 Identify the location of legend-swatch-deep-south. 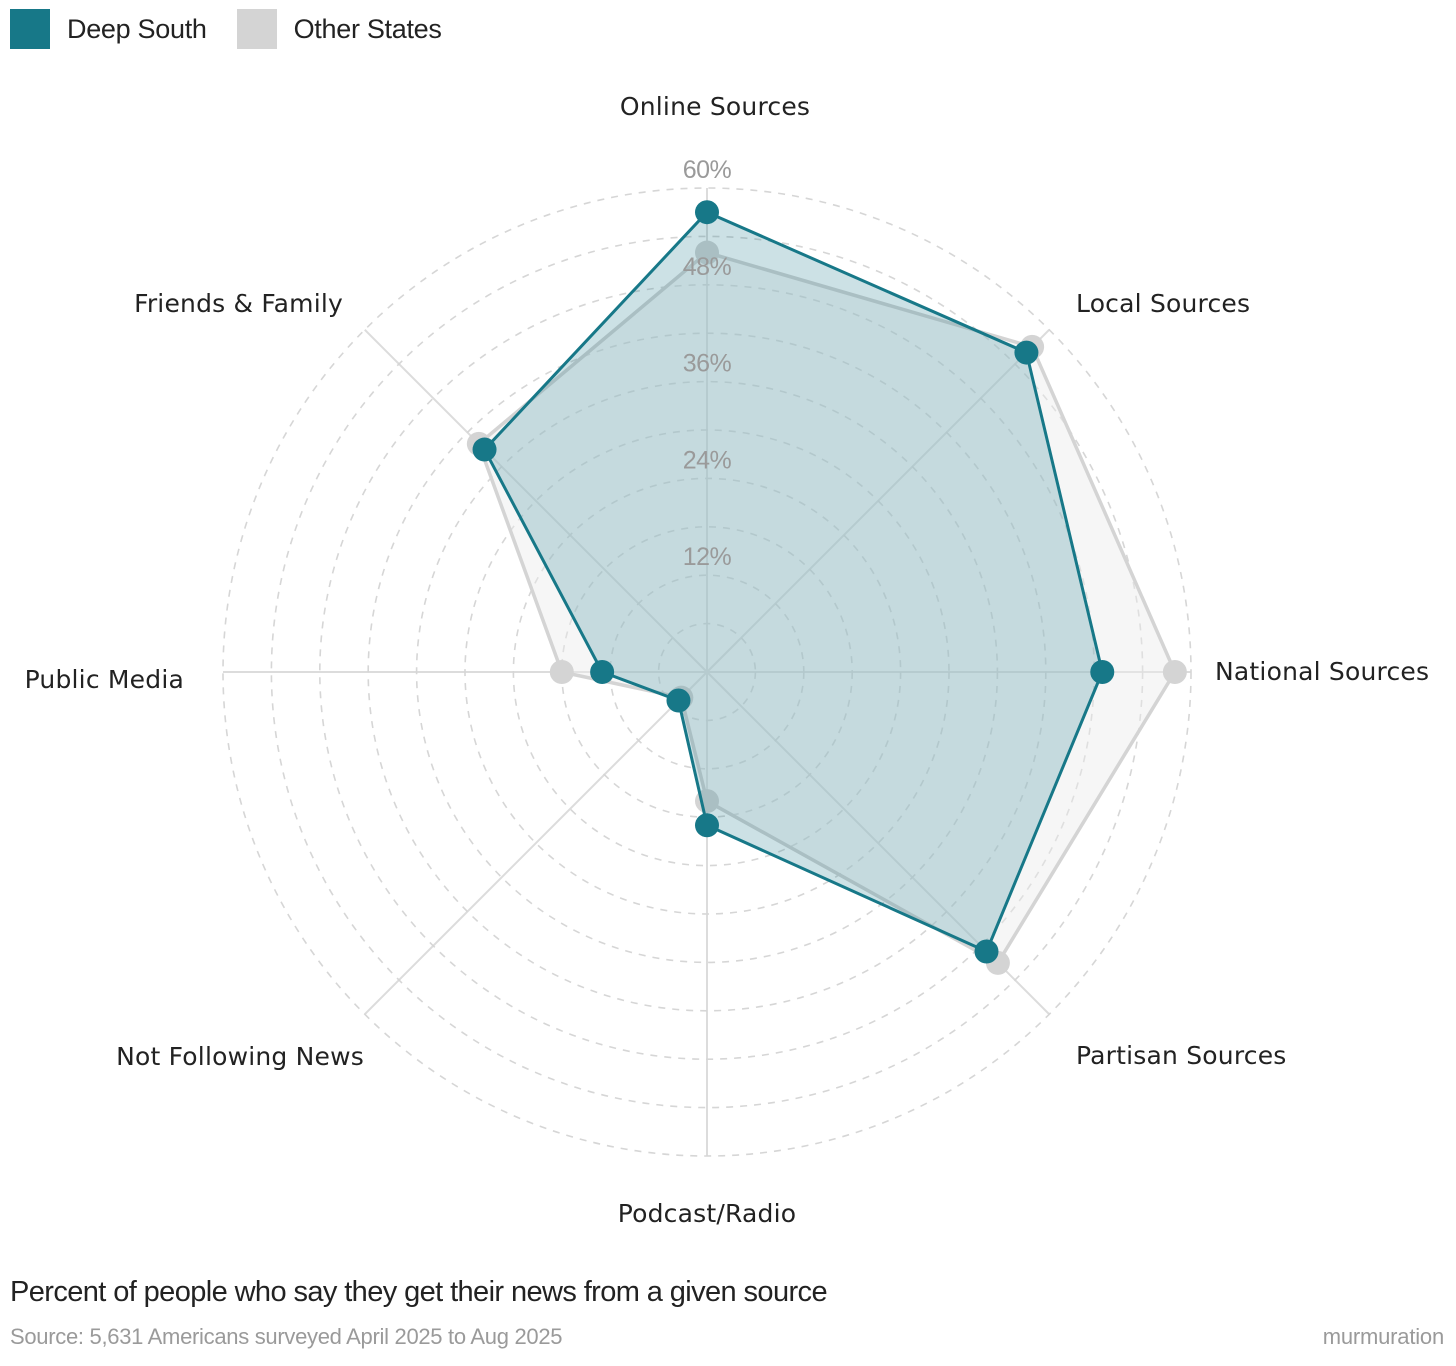
(30, 29).